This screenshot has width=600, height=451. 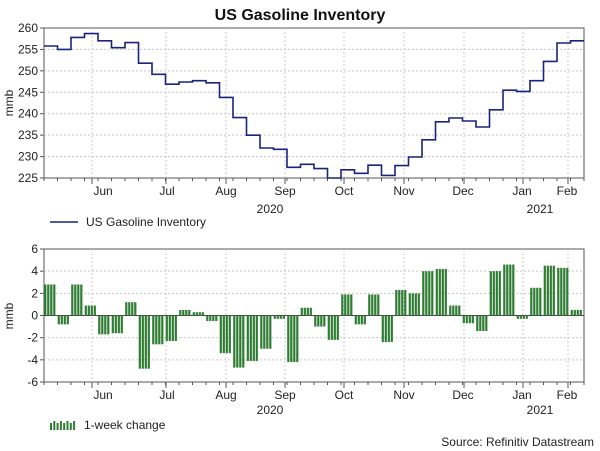 I want to click on x-tick-label: Sep, so click(x=285, y=191).